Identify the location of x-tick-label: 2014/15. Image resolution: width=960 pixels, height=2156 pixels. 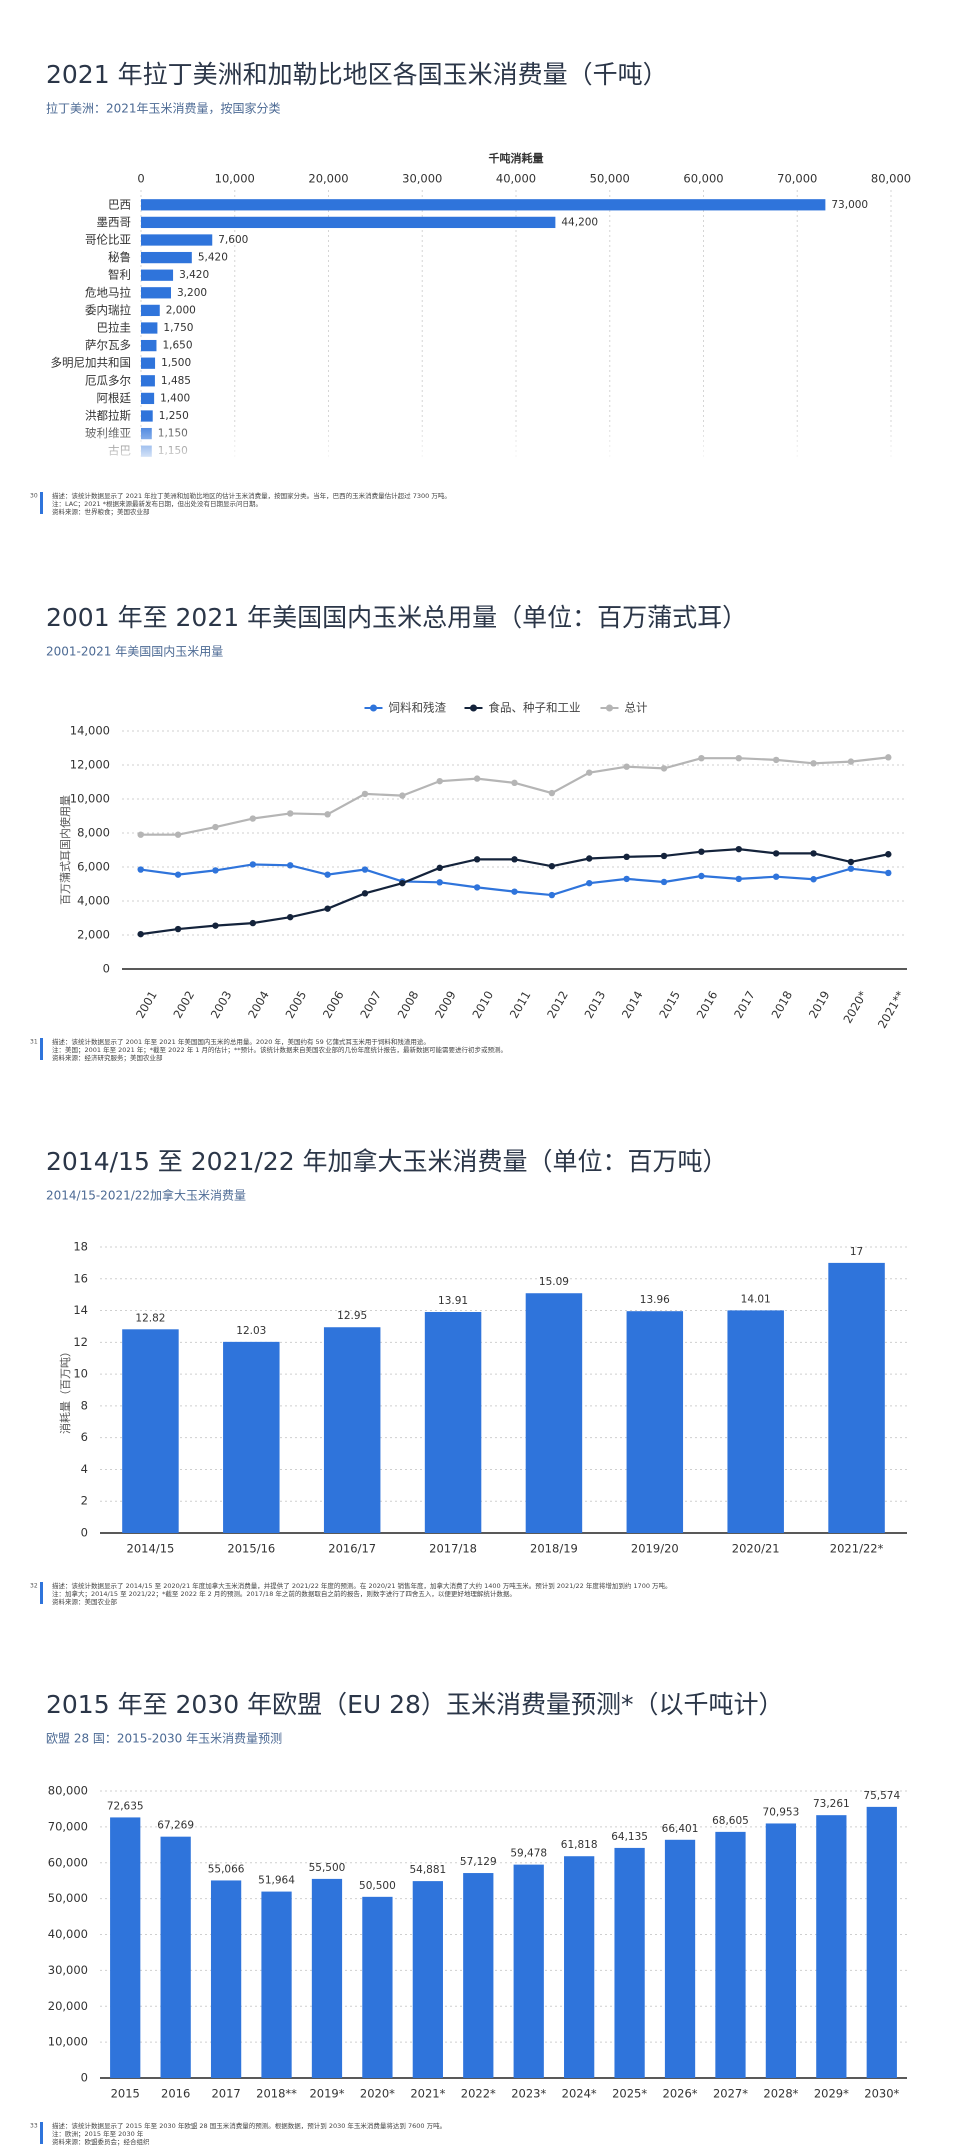
(151, 1549).